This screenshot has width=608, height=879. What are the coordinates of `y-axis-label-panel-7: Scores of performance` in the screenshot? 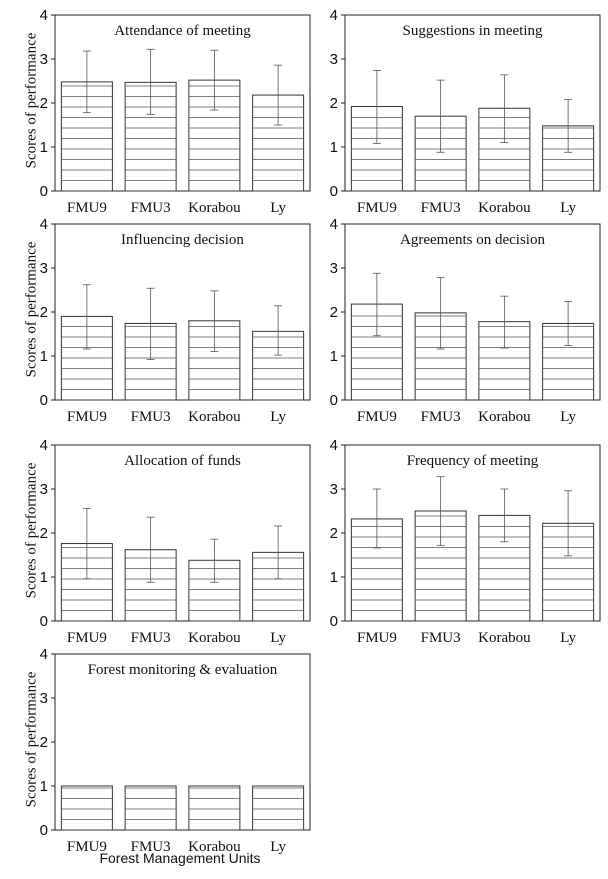 It's located at (31, 739).